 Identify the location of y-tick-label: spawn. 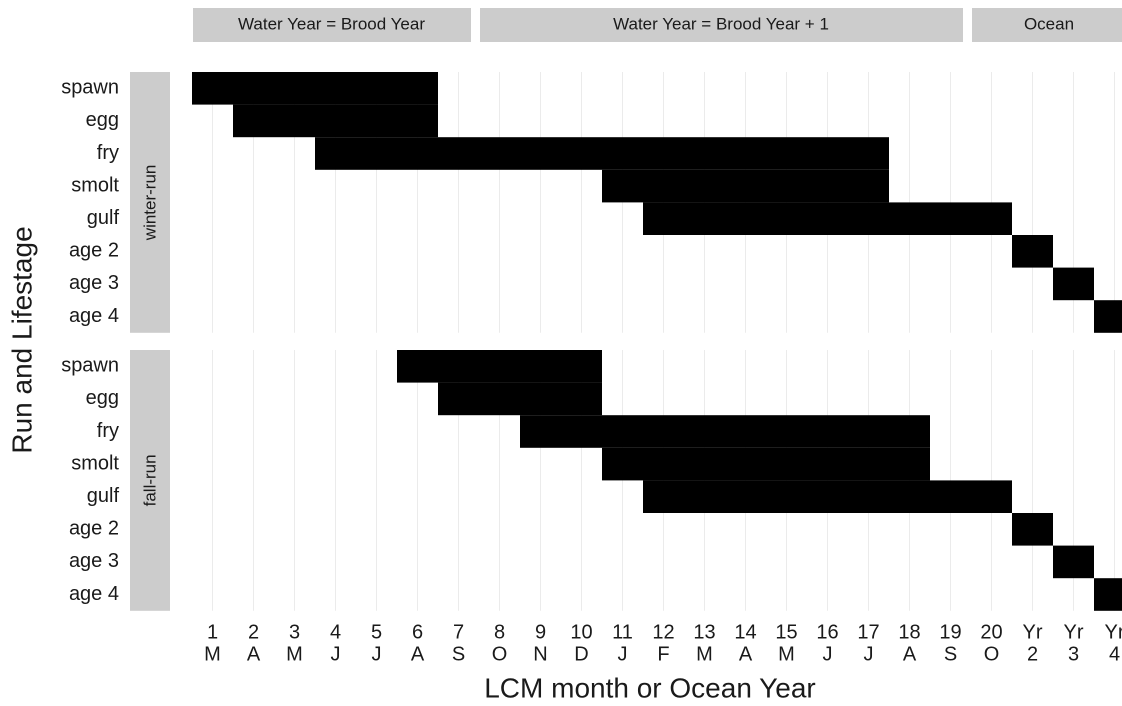
(90, 366).